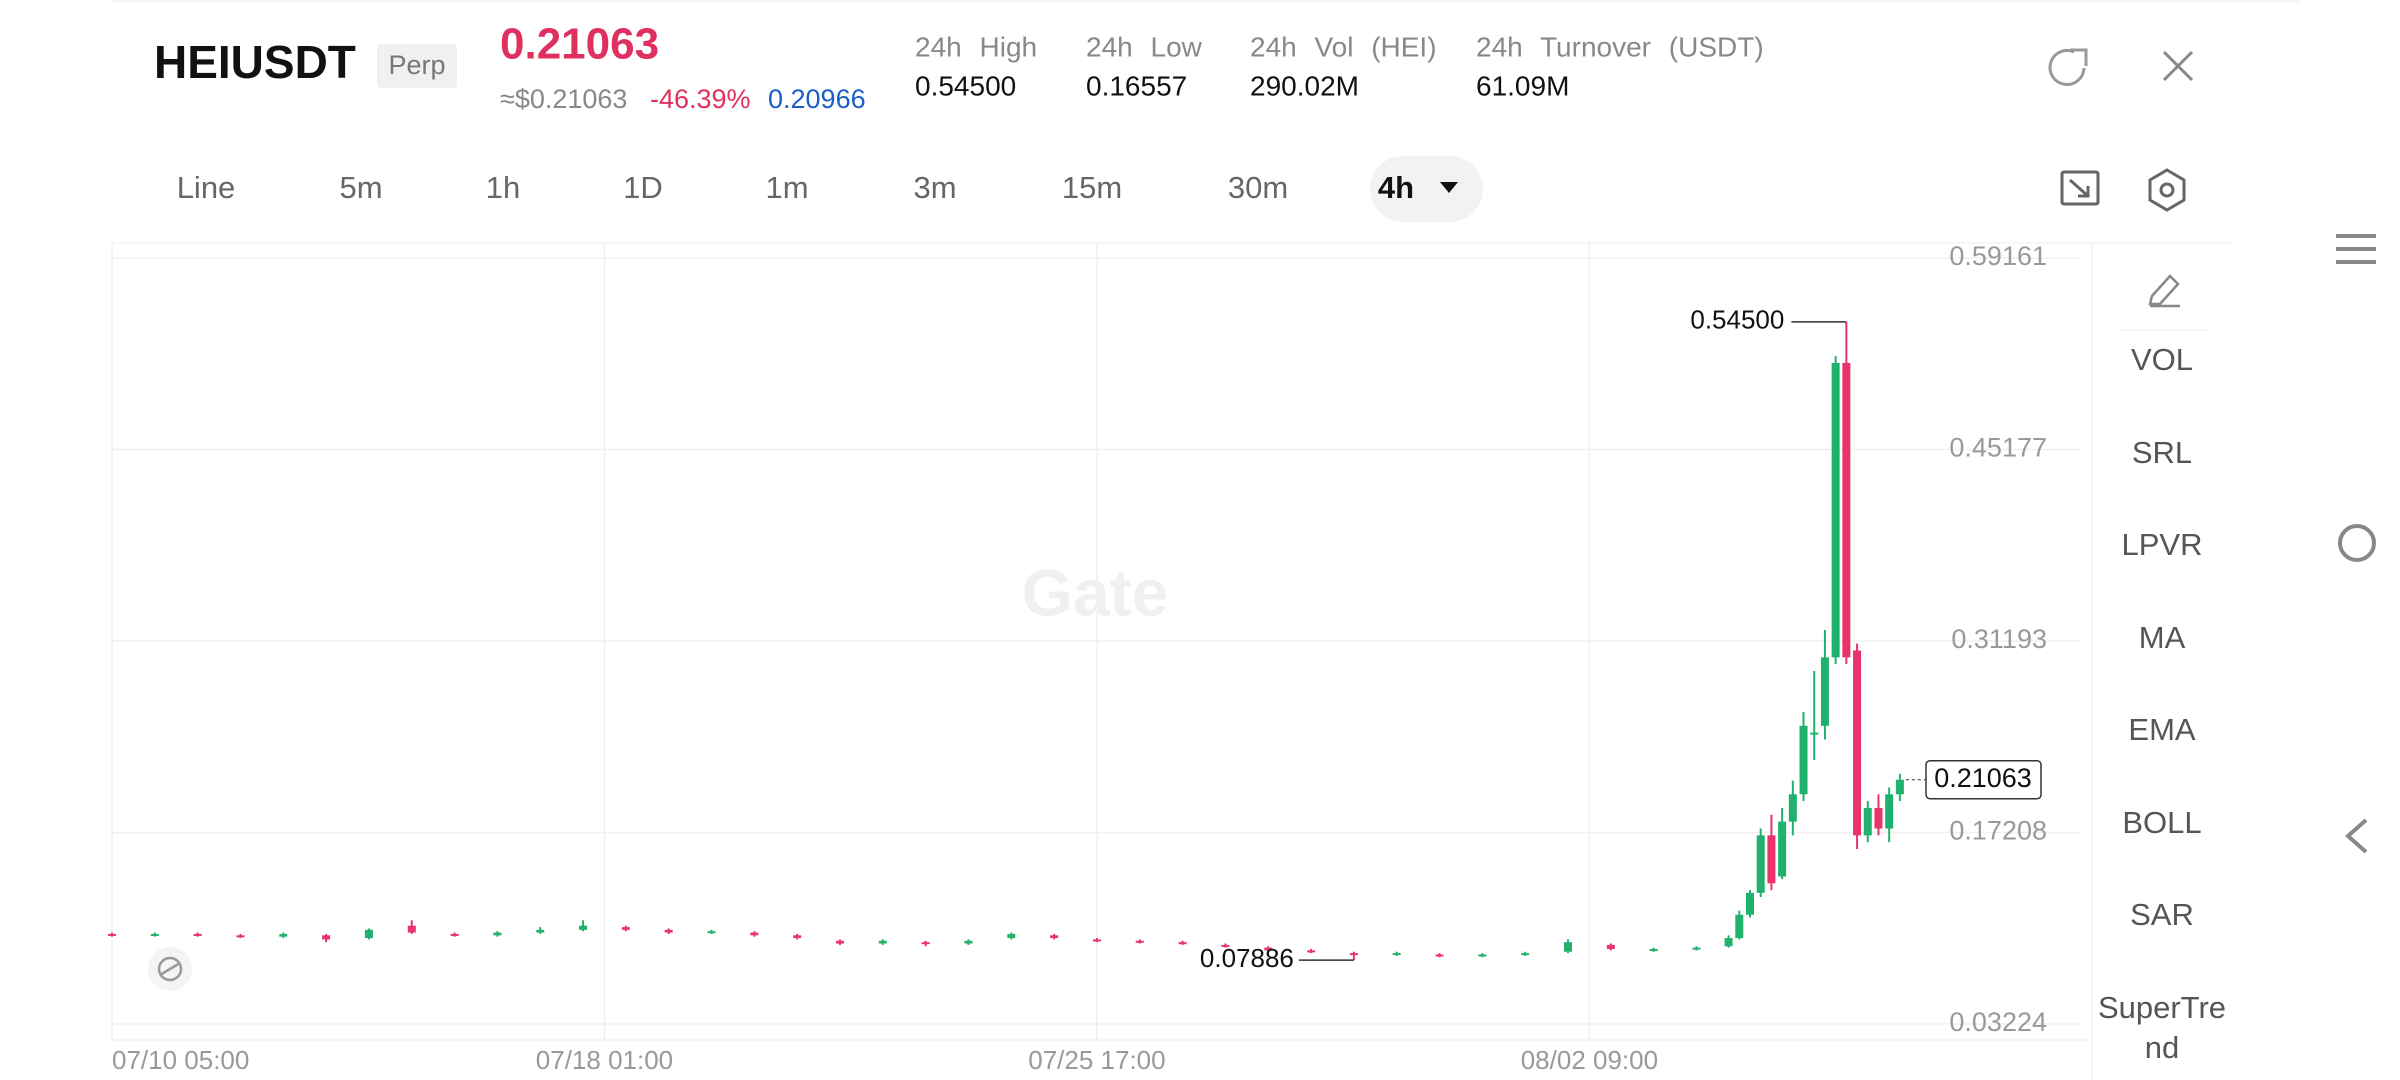 The width and height of the screenshot is (2400, 1080). I want to click on y-tick-label: 0.31193, so click(1999, 639).